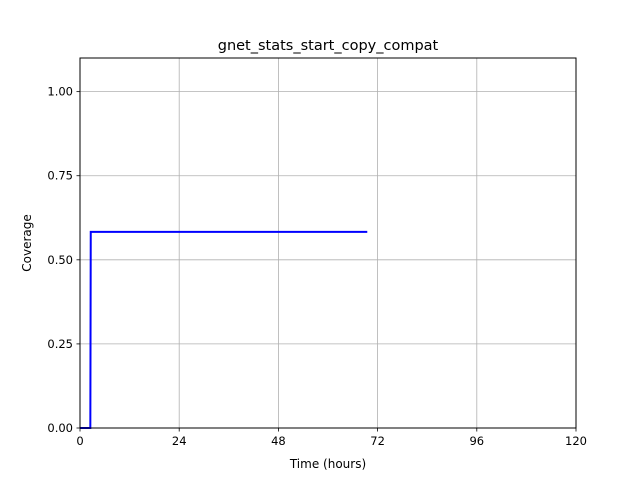  What do you see at coordinates (576, 441) in the screenshot?
I see `x-tick-label: 120` at bounding box center [576, 441].